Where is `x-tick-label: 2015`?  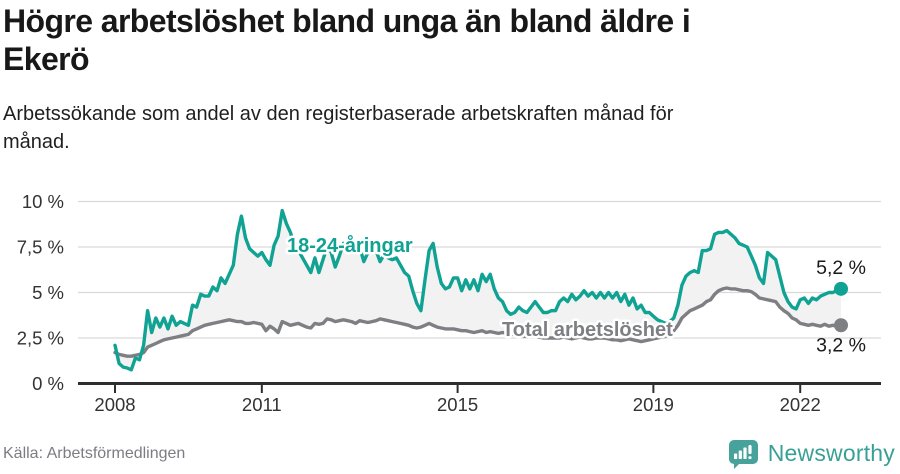
x-tick-label: 2015 is located at coordinates (457, 404).